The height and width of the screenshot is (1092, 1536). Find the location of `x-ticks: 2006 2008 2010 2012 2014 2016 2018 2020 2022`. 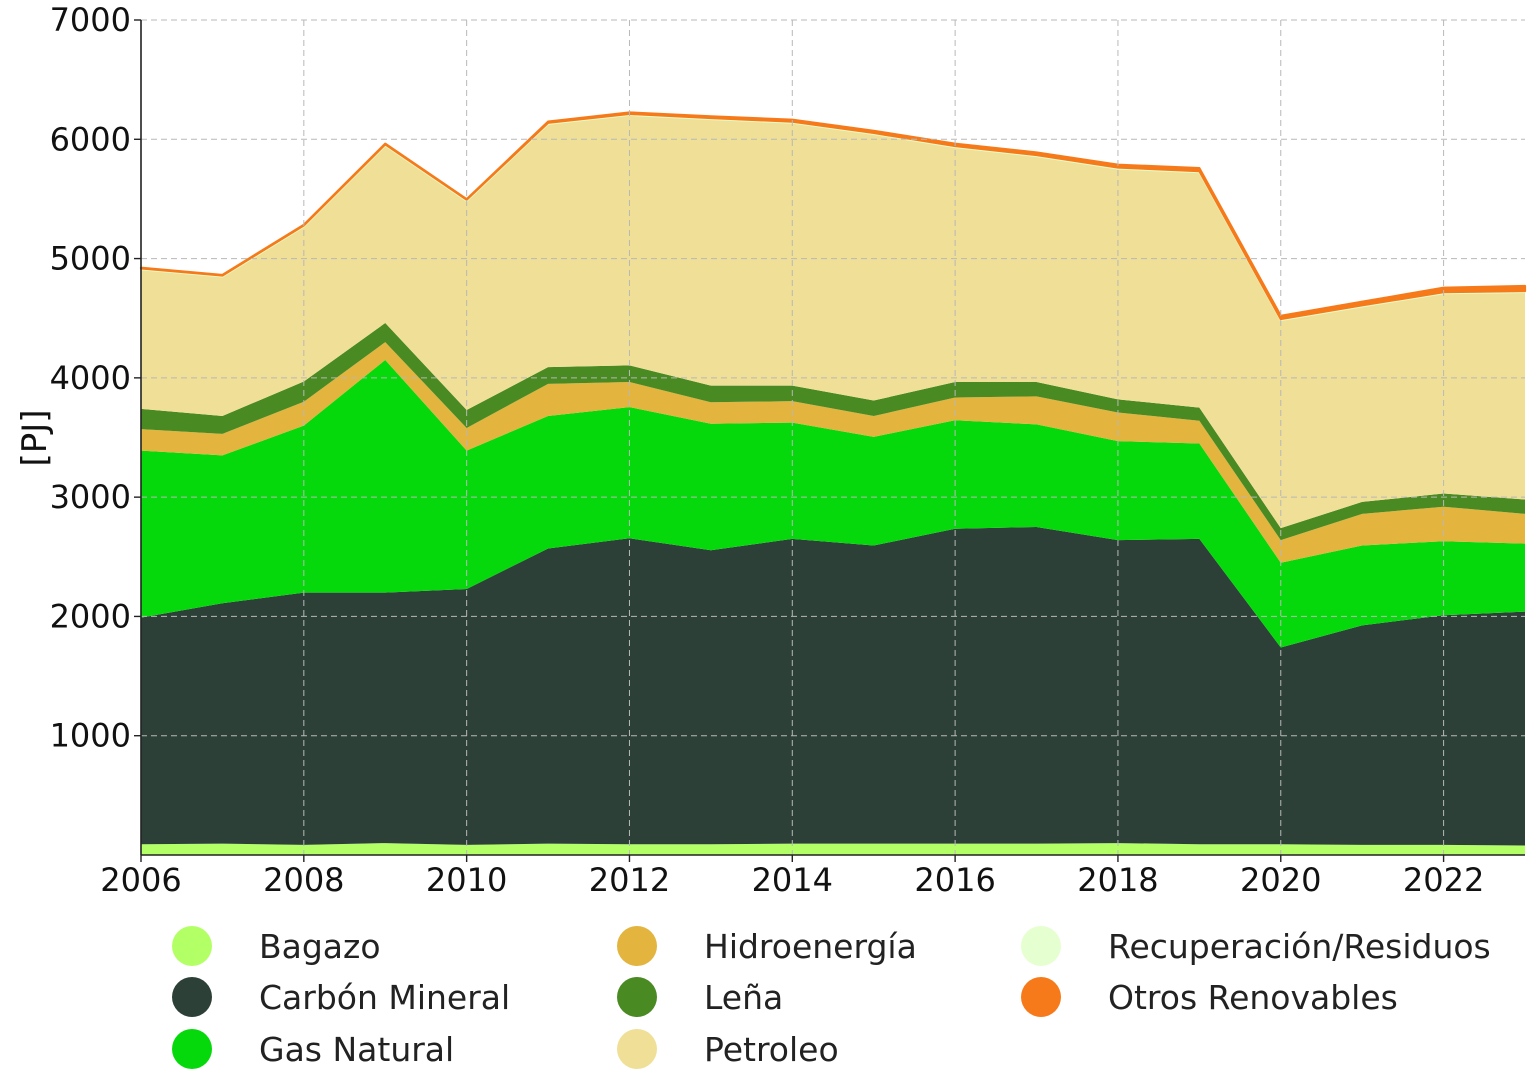

x-ticks: 2006 2008 2010 2012 2014 2016 2018 2020 2022 is located at coordinates (792, 877).